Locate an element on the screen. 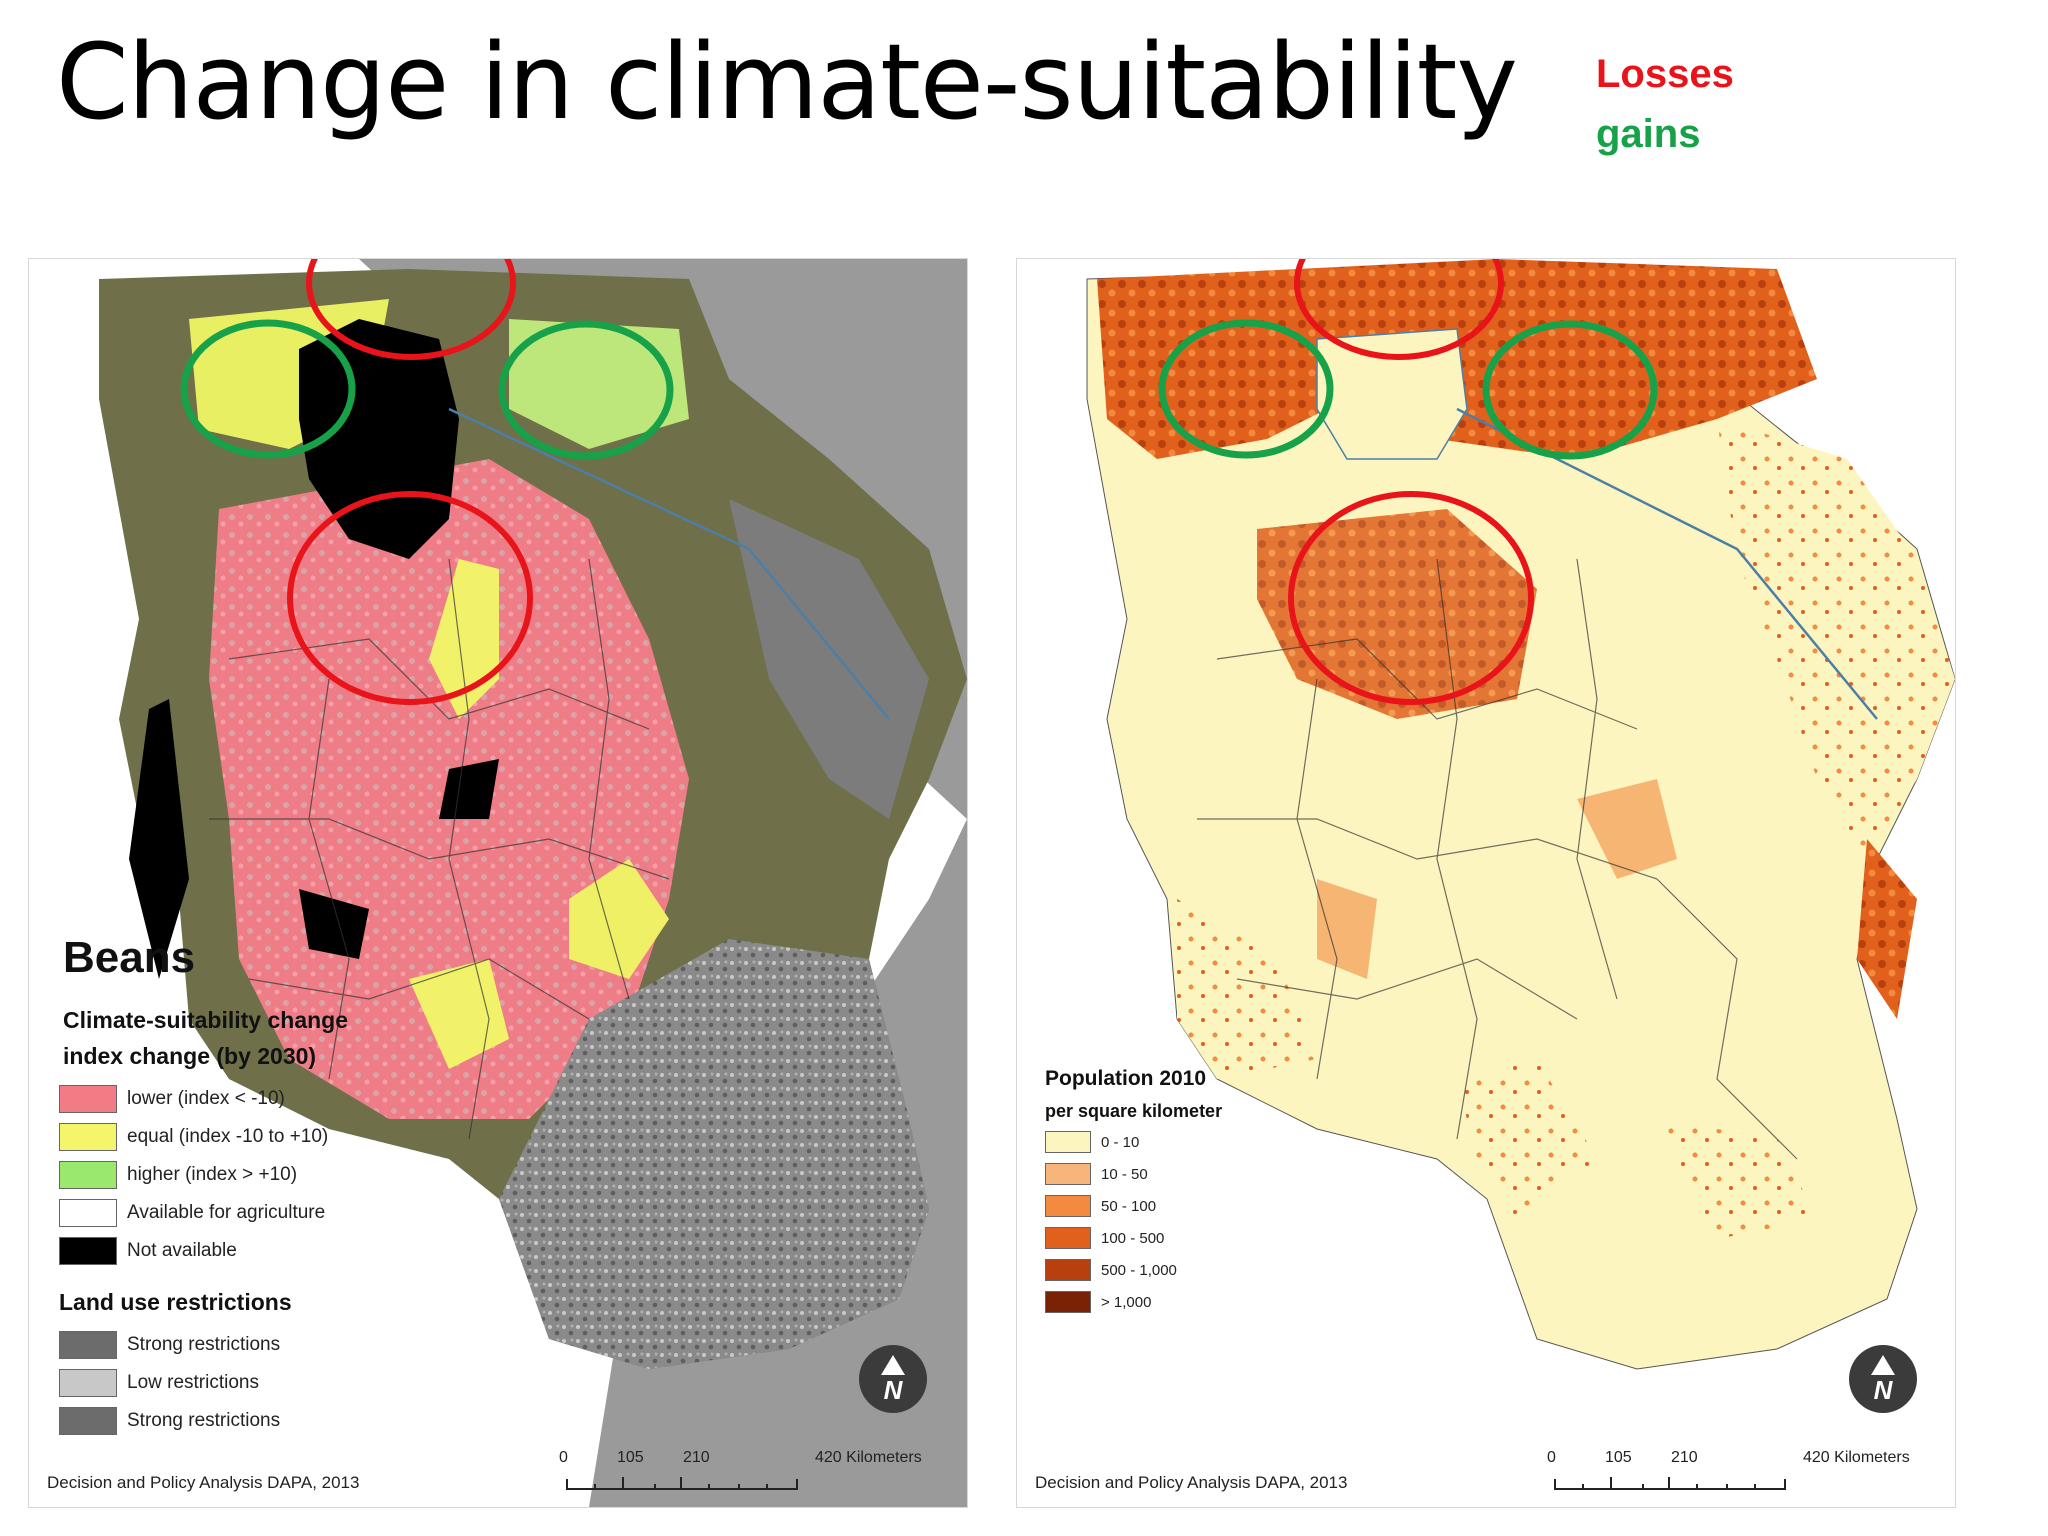 This screenshot has width=2048, height=1536. gain-circle-west-right is located at coordinates (1246, 389).